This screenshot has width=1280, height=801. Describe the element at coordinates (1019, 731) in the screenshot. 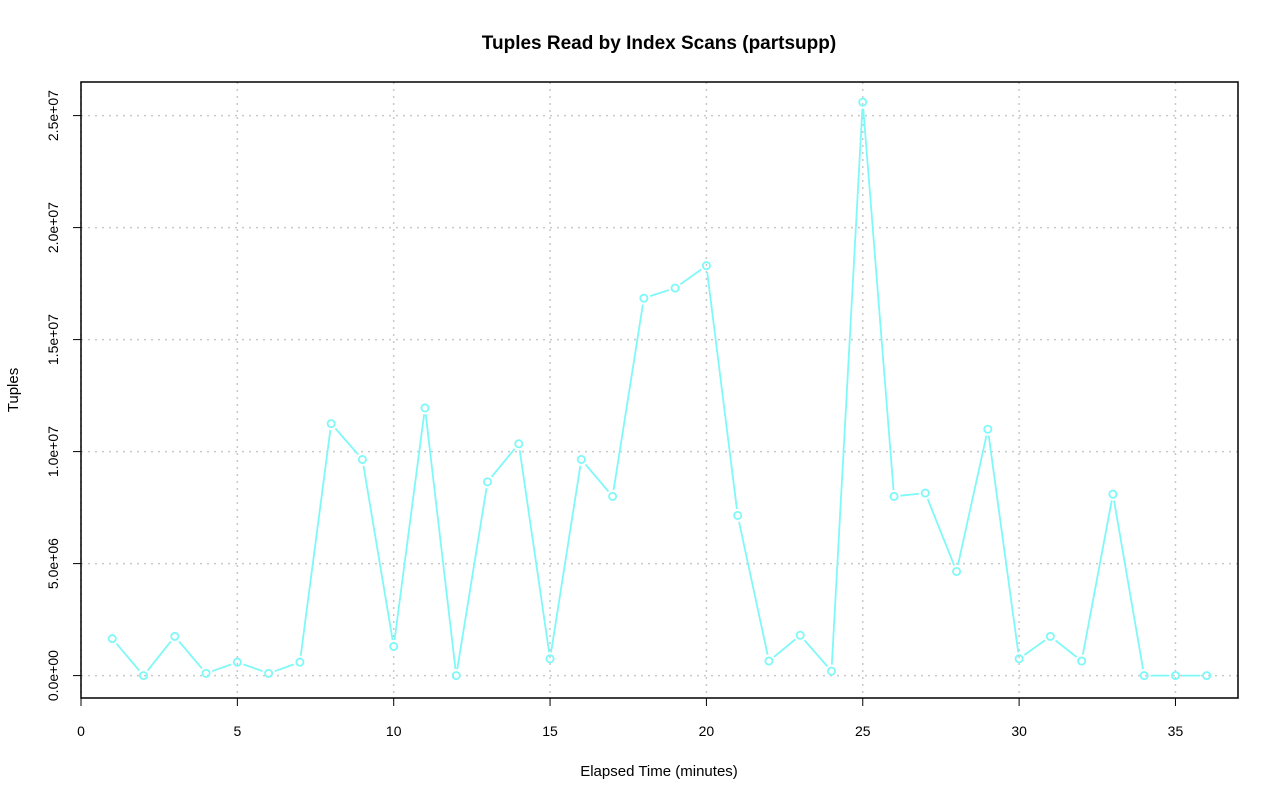

I see `x-tick-label: 30` at that location.